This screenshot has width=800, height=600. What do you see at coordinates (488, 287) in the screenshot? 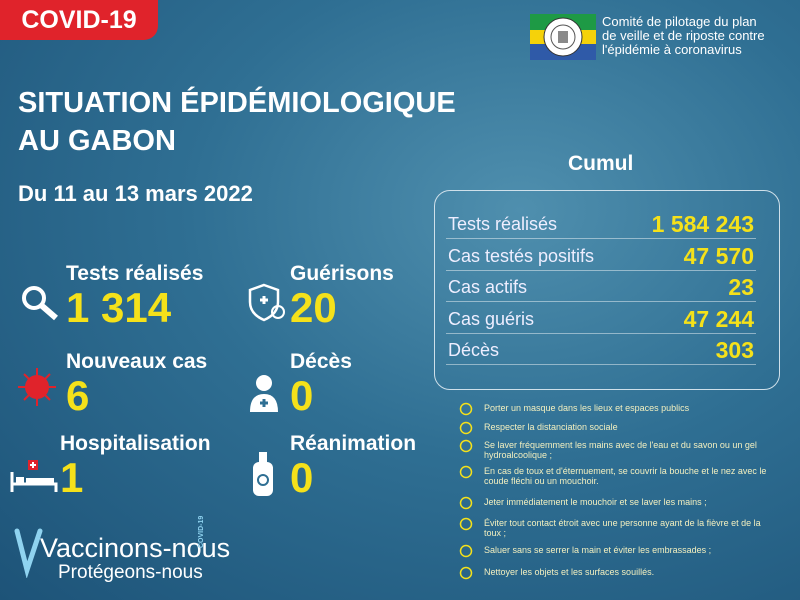
I see `cumul-label: Cas actifs` at bounding box center [488, 287].